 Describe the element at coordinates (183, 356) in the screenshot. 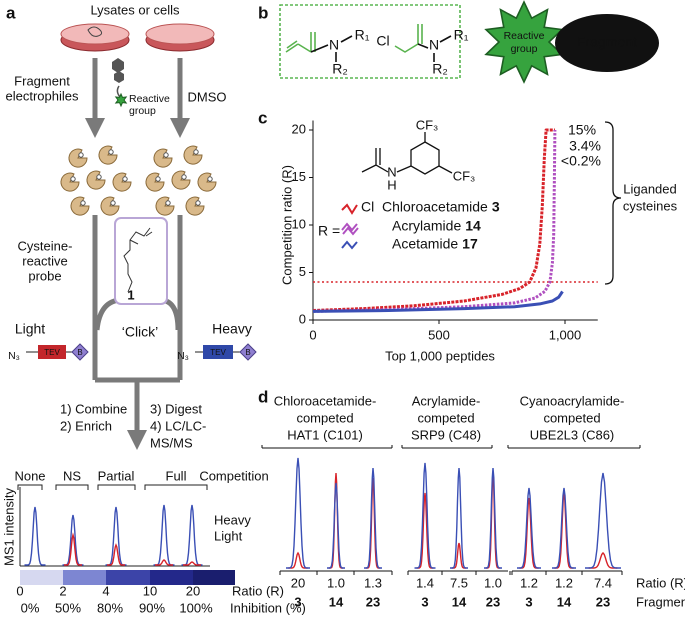

I see `label: N₃` at that location.